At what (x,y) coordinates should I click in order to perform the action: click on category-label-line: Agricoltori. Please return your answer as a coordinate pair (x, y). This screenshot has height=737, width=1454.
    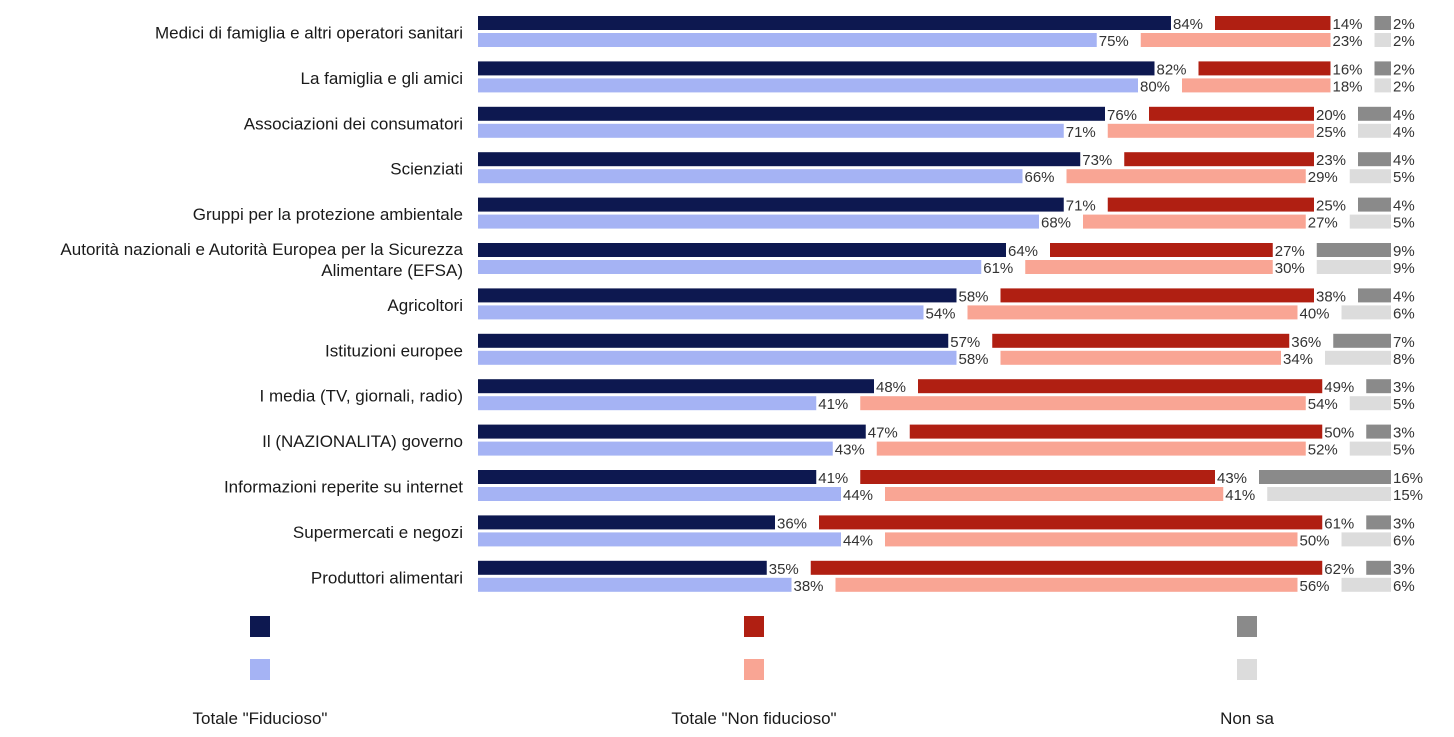
    Looking at the image, I should click on (425, 305).